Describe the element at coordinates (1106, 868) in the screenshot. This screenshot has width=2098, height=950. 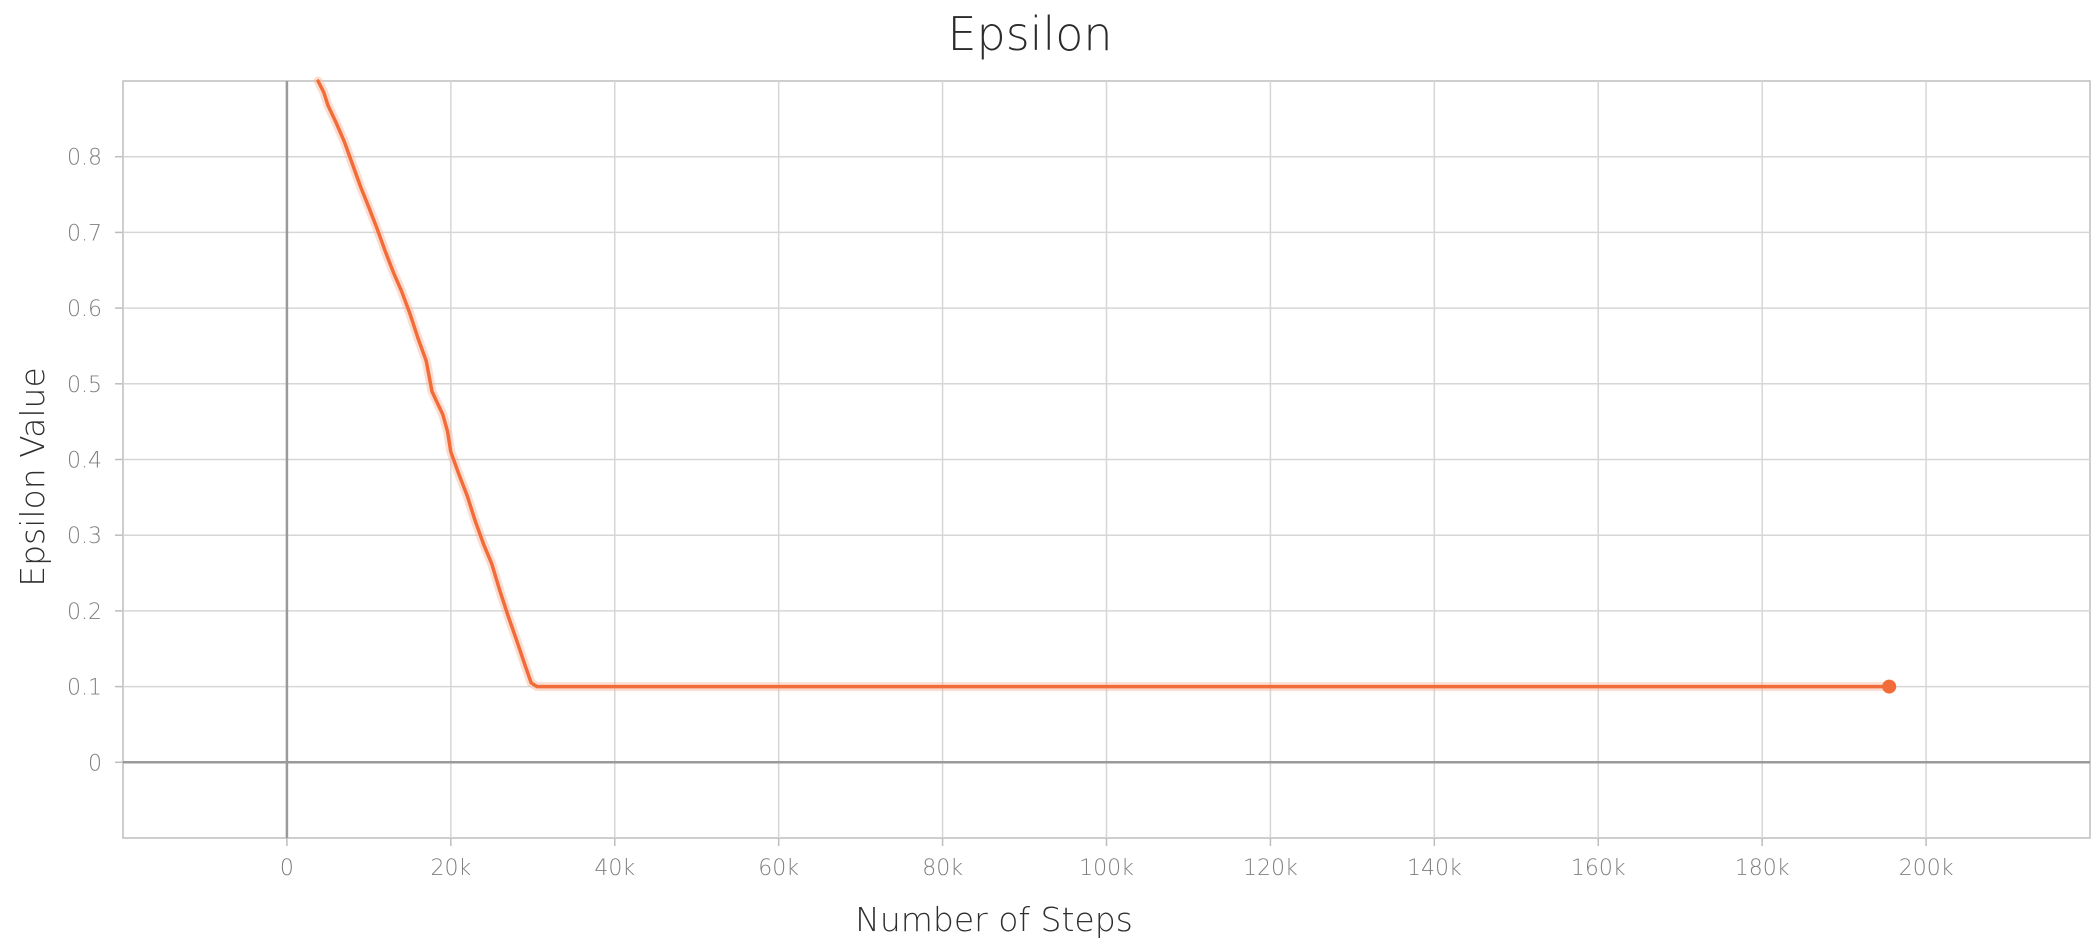
I see `x-tick-label: 100k` at that location.